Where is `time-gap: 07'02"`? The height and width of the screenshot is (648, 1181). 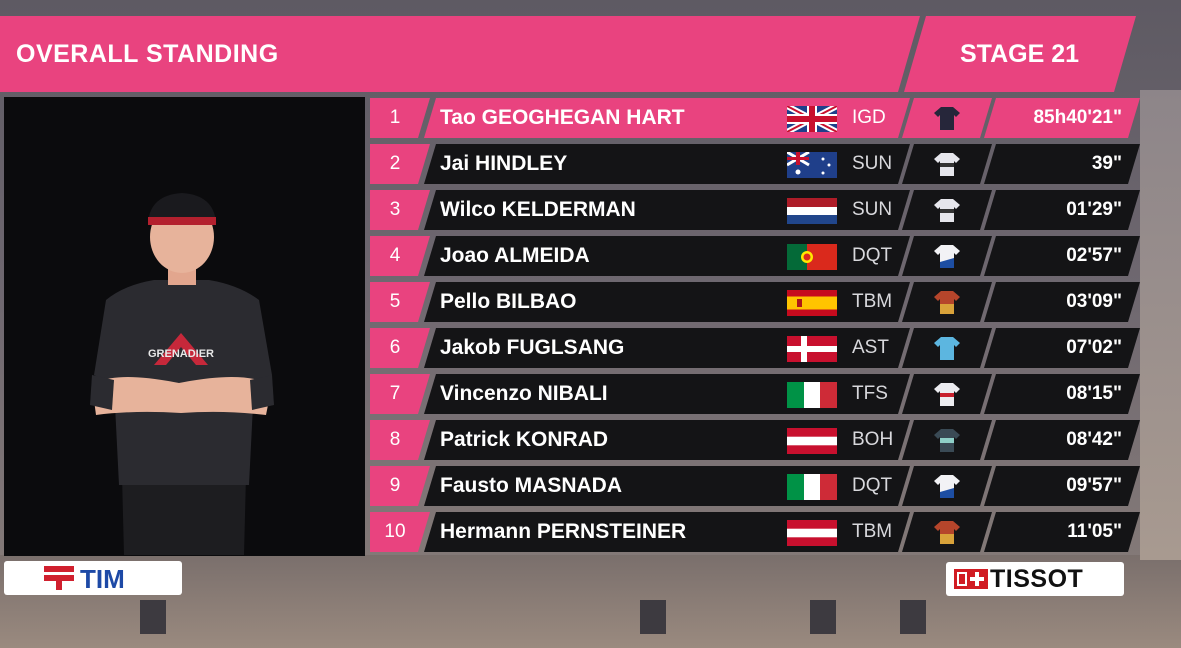 time-gap: 07'02" is located at coordinates (1094, 347).